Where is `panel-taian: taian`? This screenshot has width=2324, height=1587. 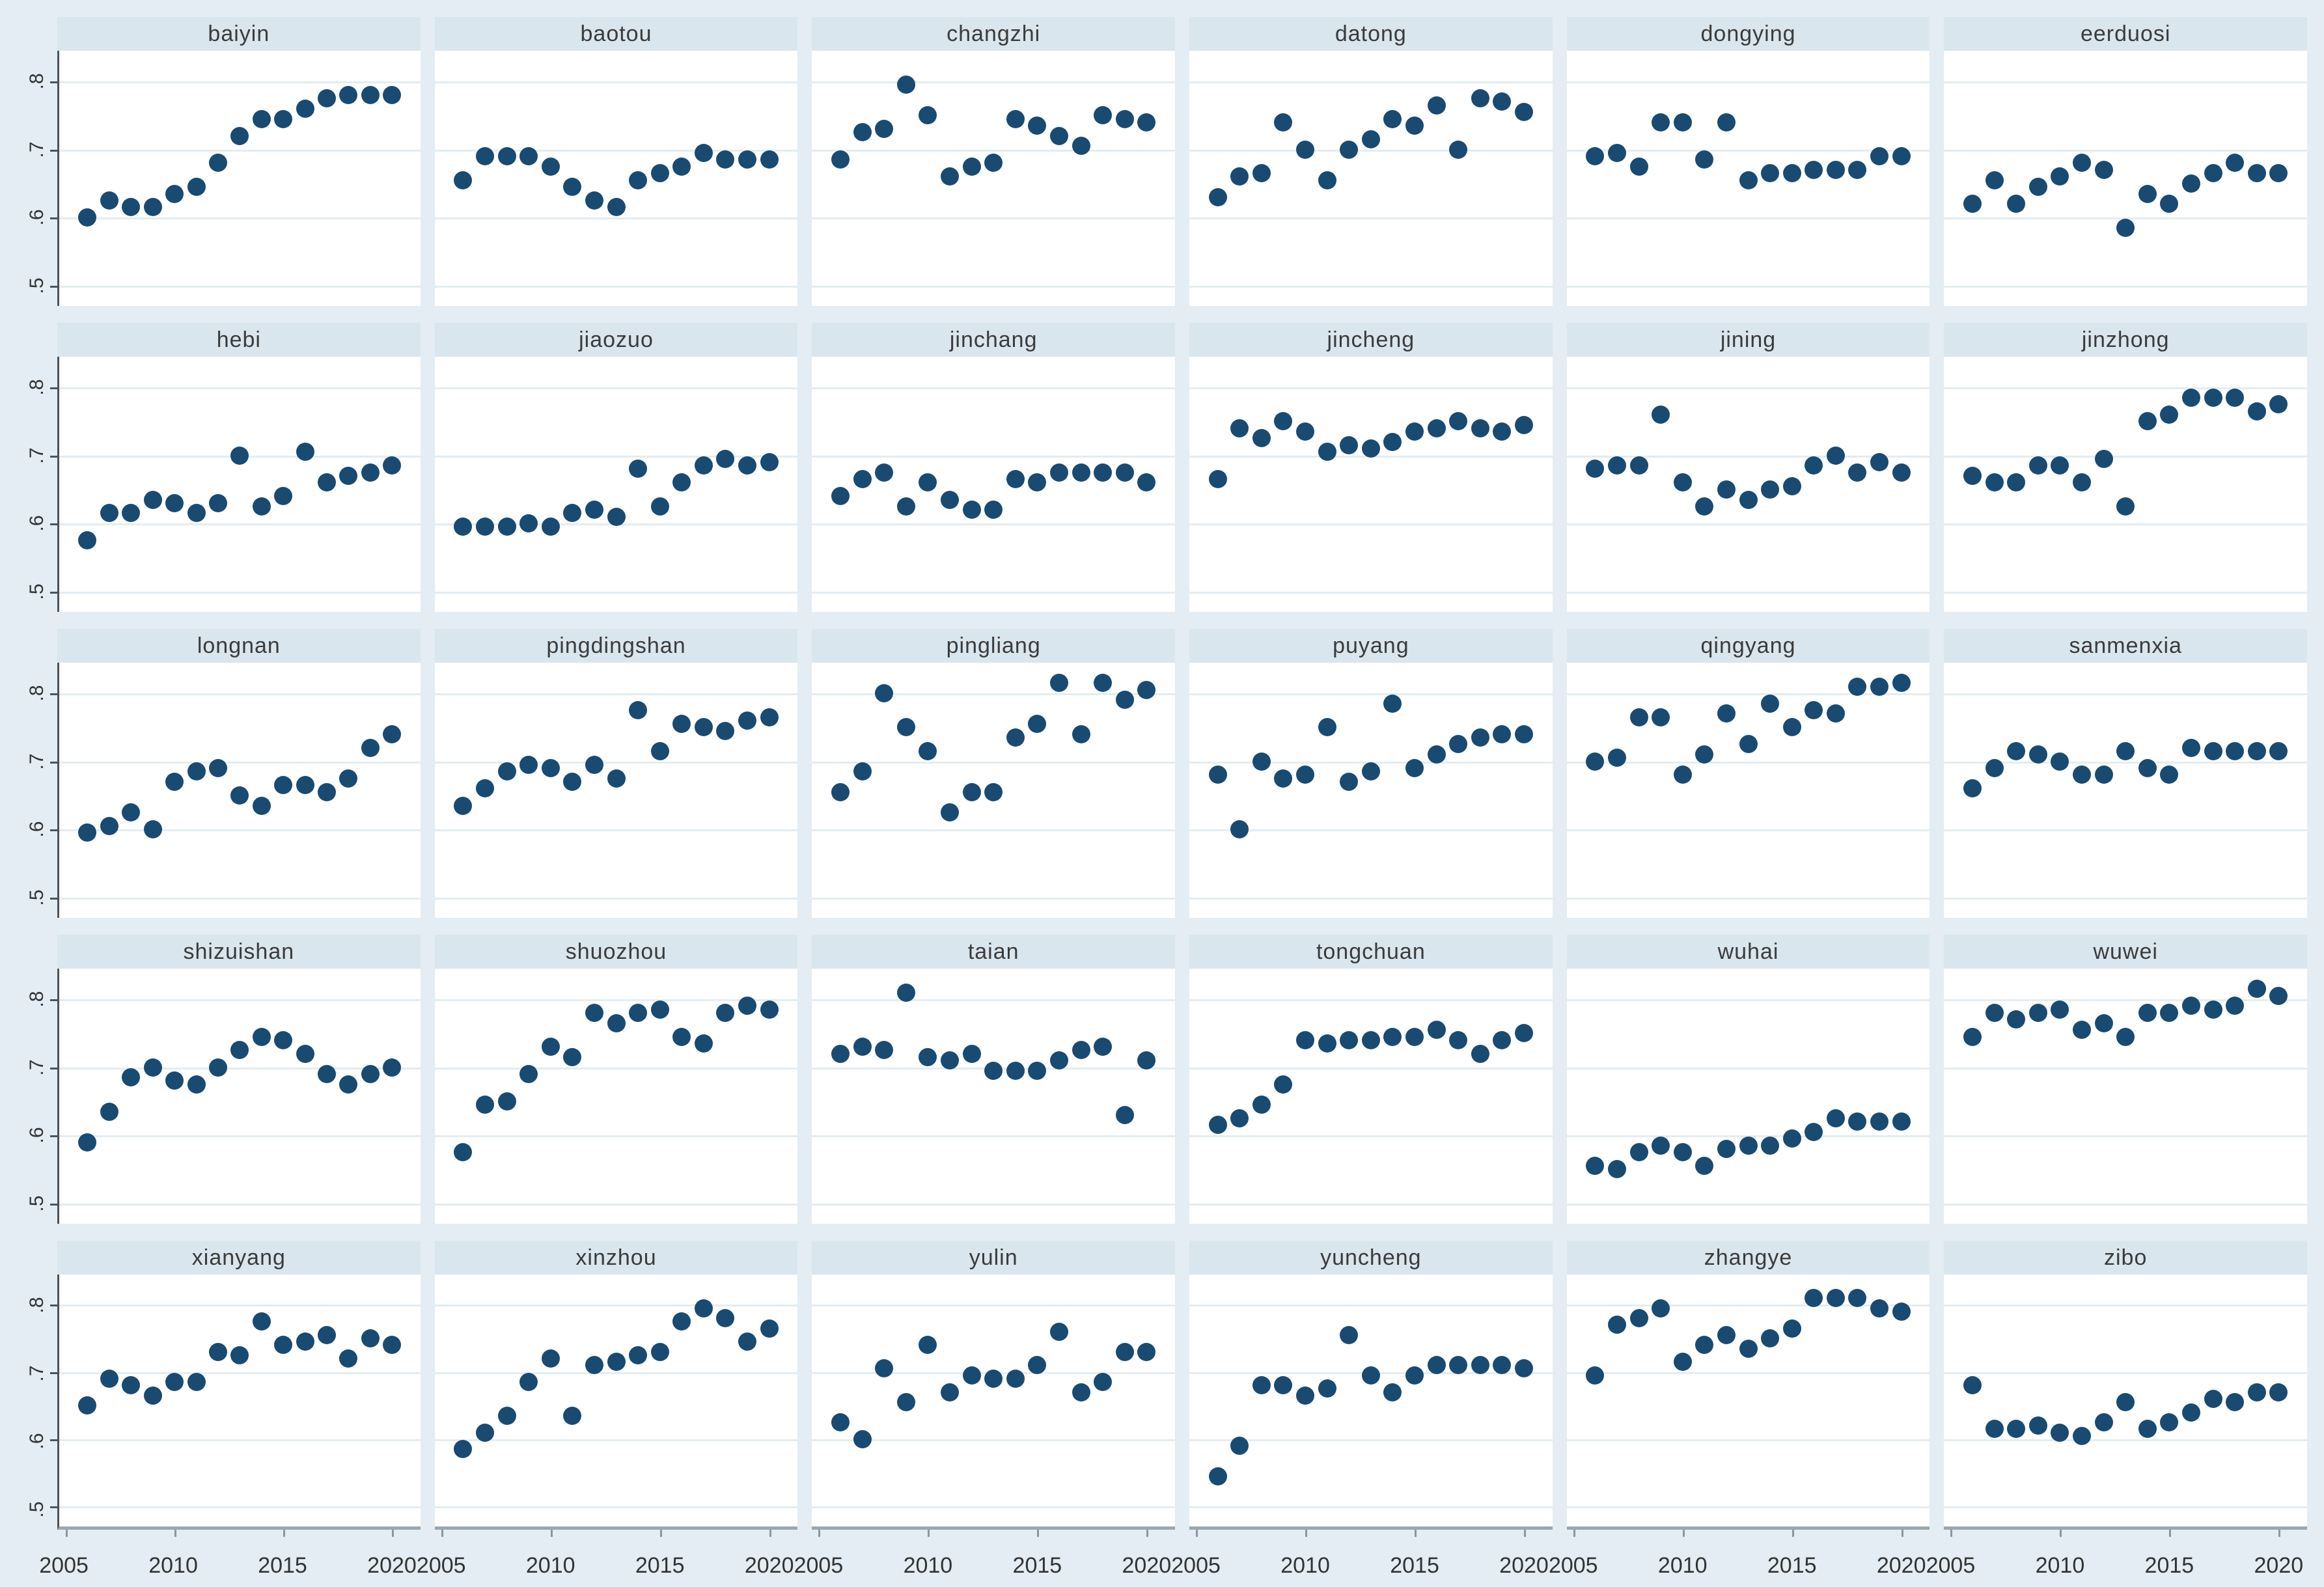 panel-taian: taian is located at coordinates (994, 1079).